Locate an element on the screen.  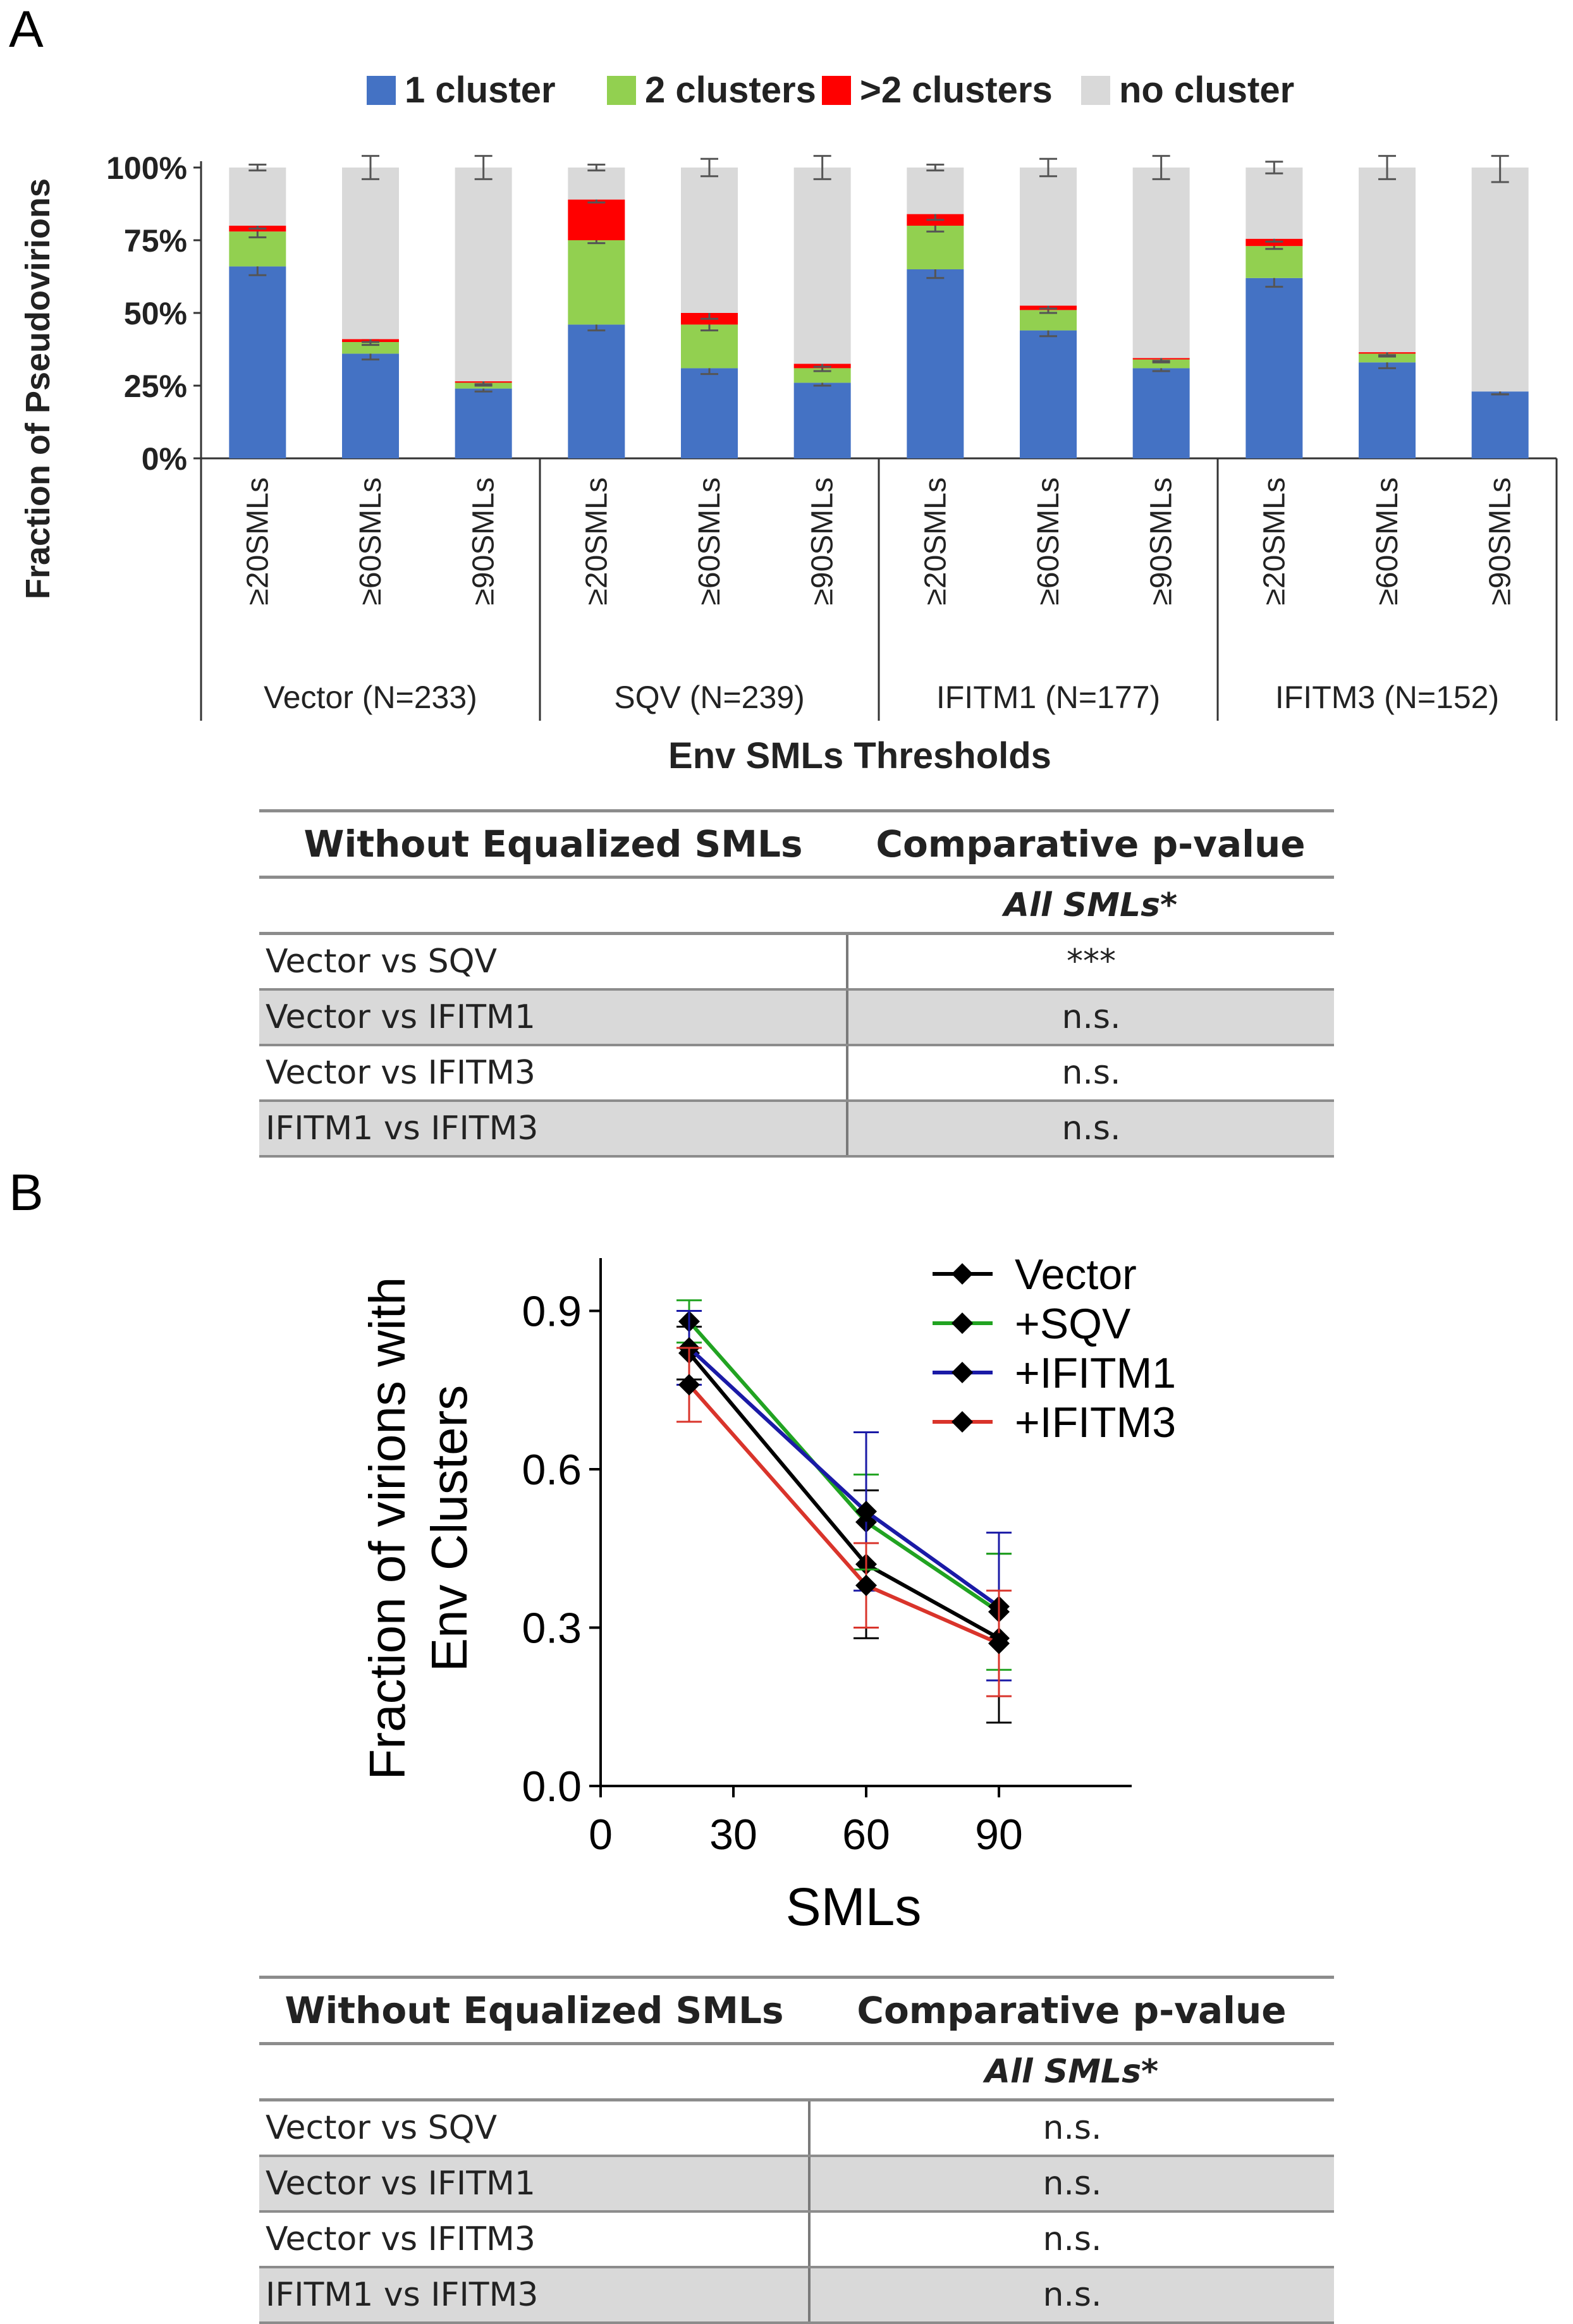
group-label: SQV (N=239) is located at coordinates (709, 697).